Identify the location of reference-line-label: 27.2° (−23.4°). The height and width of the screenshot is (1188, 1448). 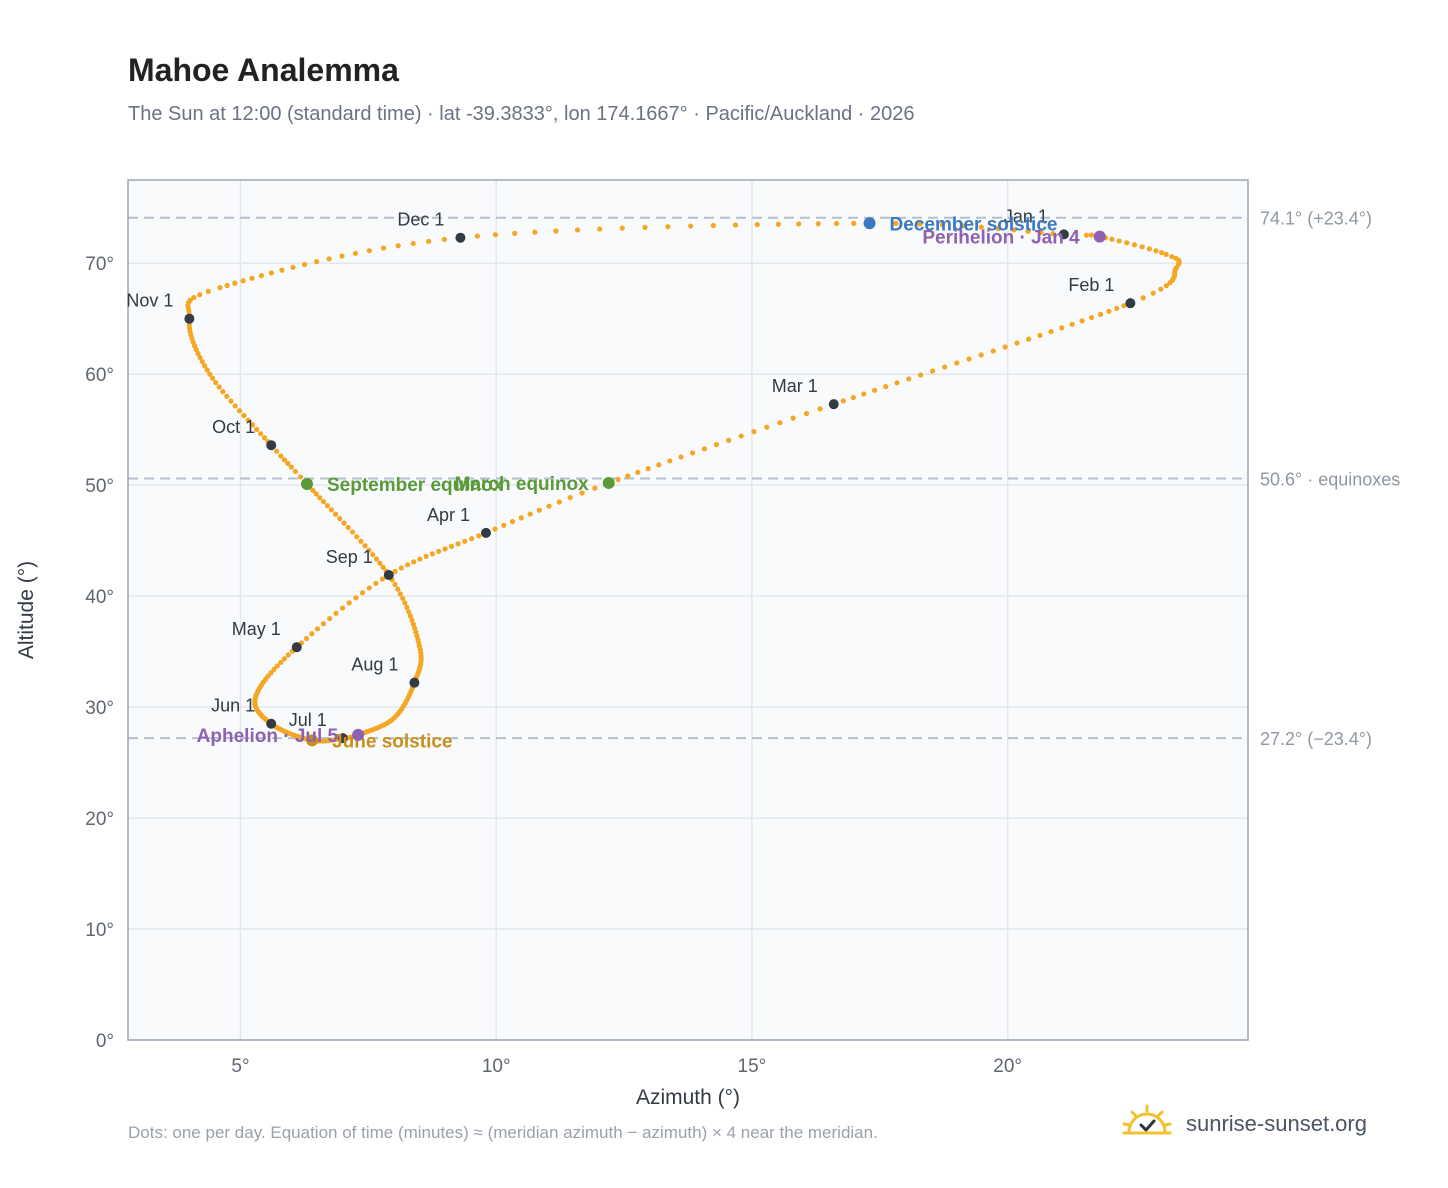
(1316, 739).